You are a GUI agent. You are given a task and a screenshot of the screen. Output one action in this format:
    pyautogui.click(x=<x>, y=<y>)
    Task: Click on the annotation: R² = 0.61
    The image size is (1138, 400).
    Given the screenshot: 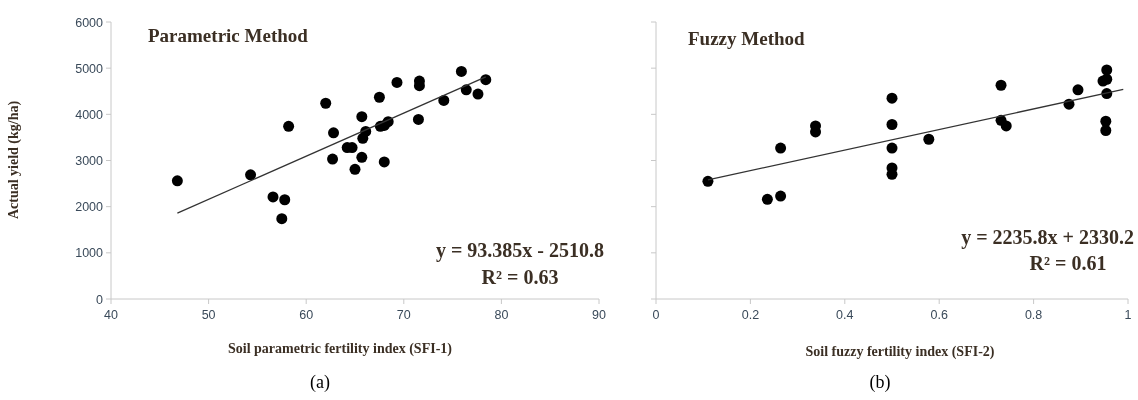 What is the action you would take?
    pyautogui.click(x=1068, y=263)
    